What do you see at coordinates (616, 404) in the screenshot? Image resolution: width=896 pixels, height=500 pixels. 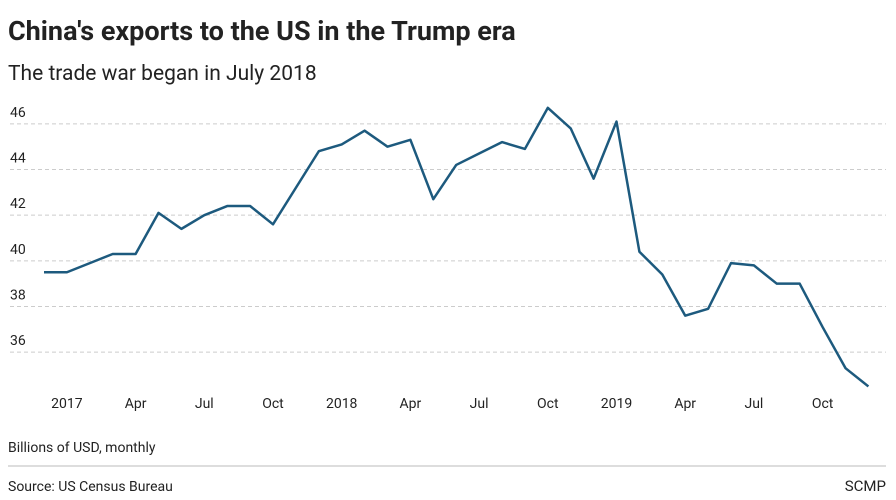 I see `x-tick-label: 2019` at bounding box center [616, 404].